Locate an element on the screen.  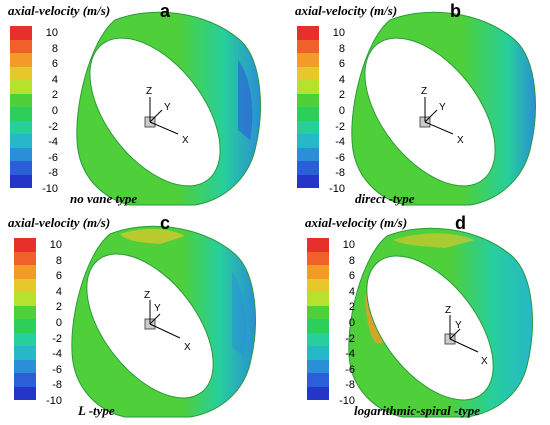
panel-letter: c is located at coordinates (165, 223).